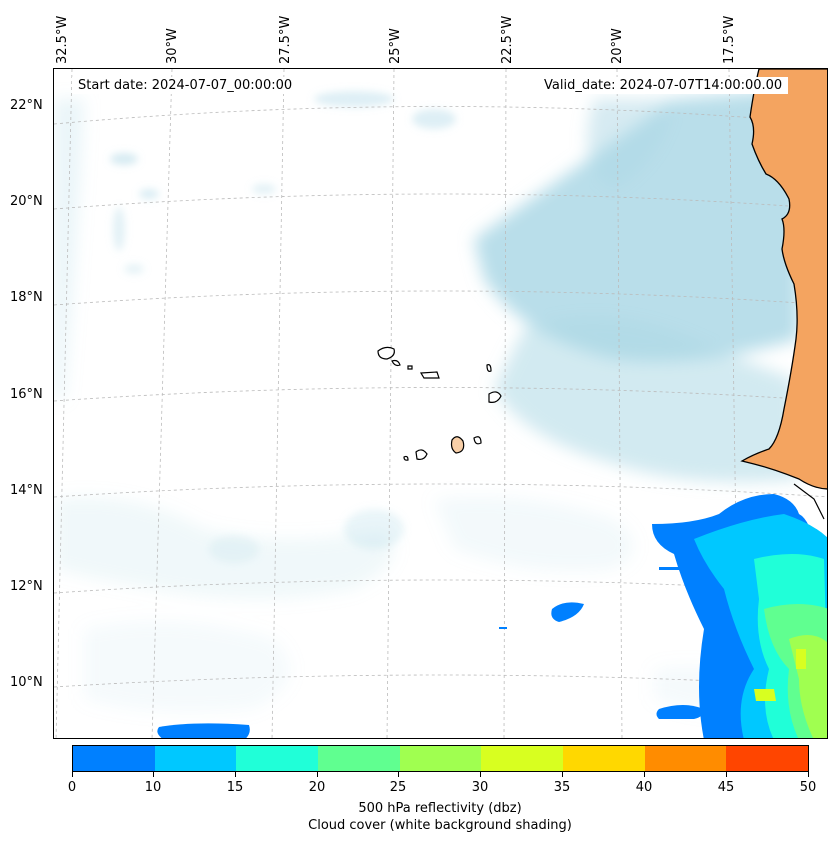  What do you see at coordinates (783, 294) in the screenshot?
I see `africa-coast` at bounding box center [783, 294].